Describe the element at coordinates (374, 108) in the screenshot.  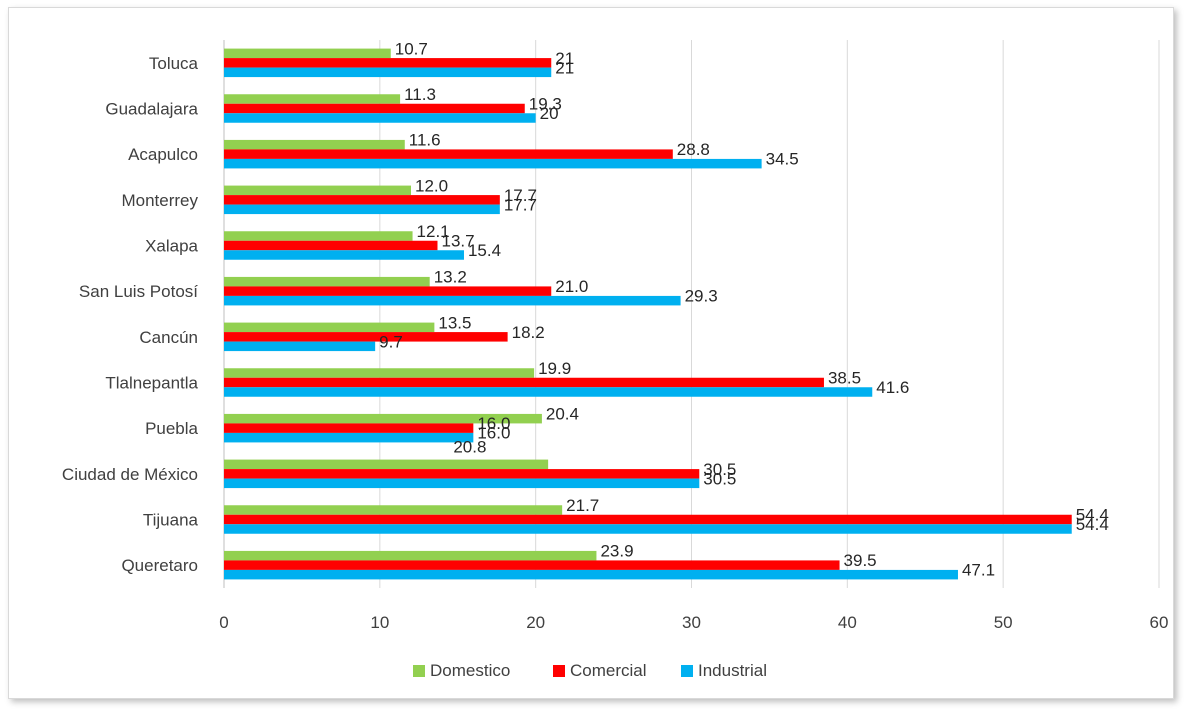
I see `bar-comercial-guadalajara` at that location.